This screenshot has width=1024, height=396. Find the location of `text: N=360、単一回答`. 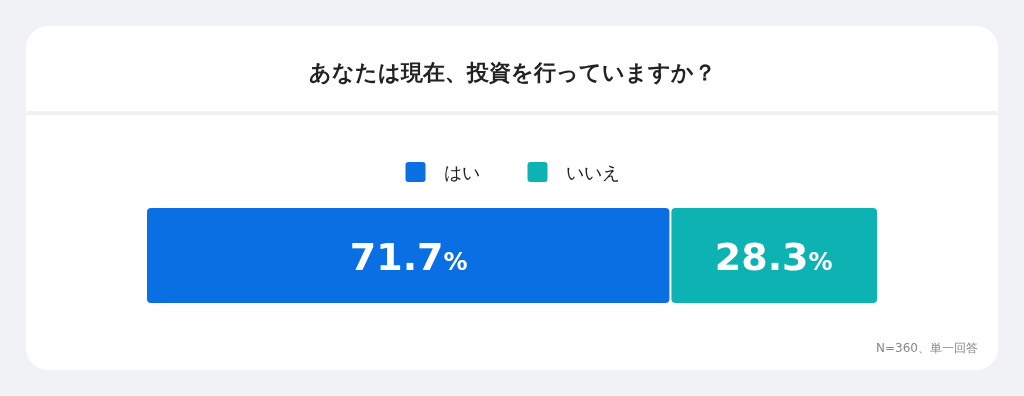

text: N=360、単一回答 is located at coordinates (927, 348).